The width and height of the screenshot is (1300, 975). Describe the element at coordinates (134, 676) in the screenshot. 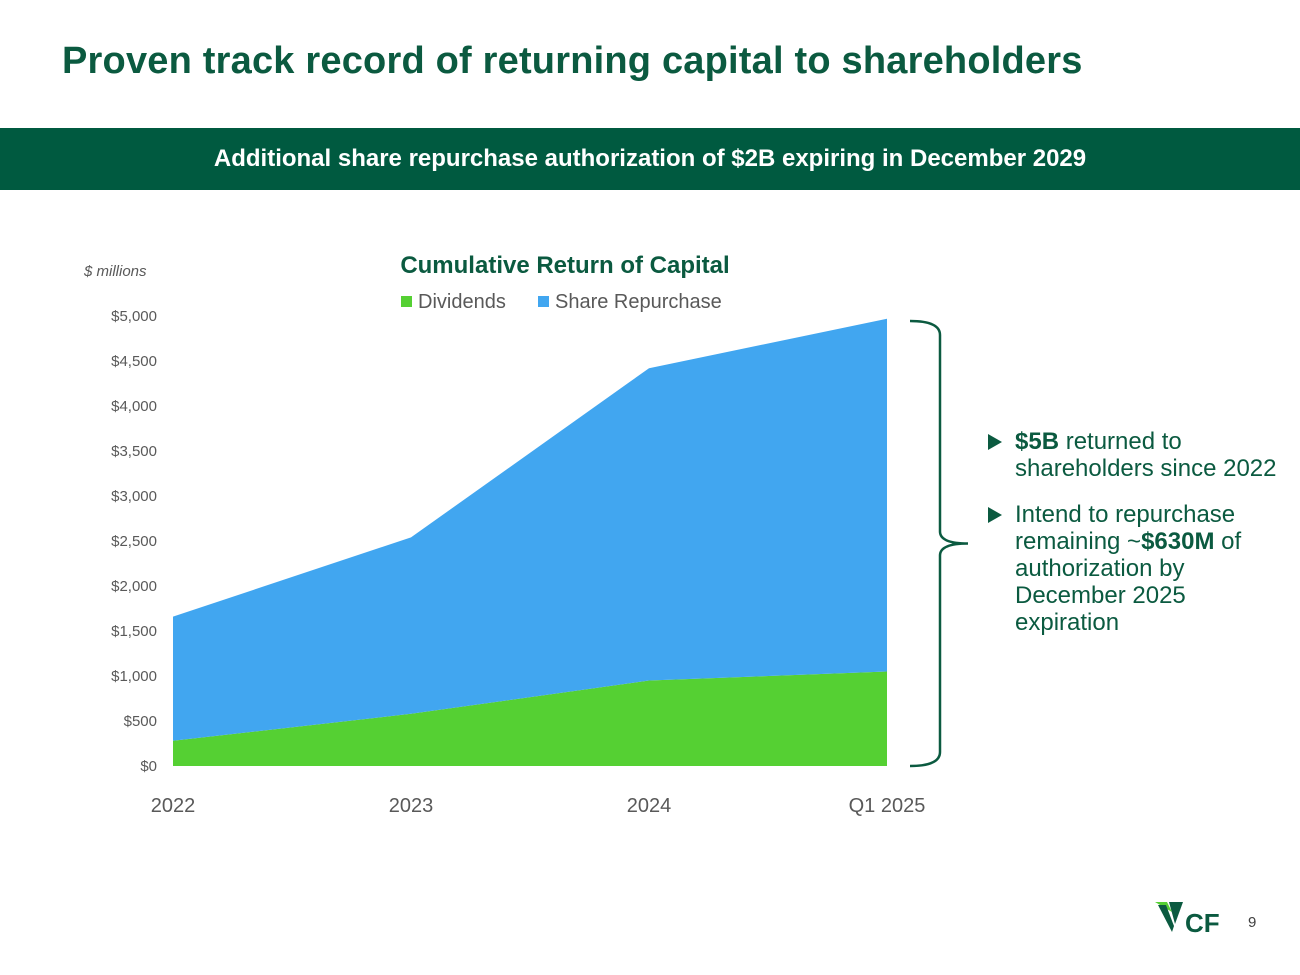

I see `y-tick-label: $1,000` at that location.